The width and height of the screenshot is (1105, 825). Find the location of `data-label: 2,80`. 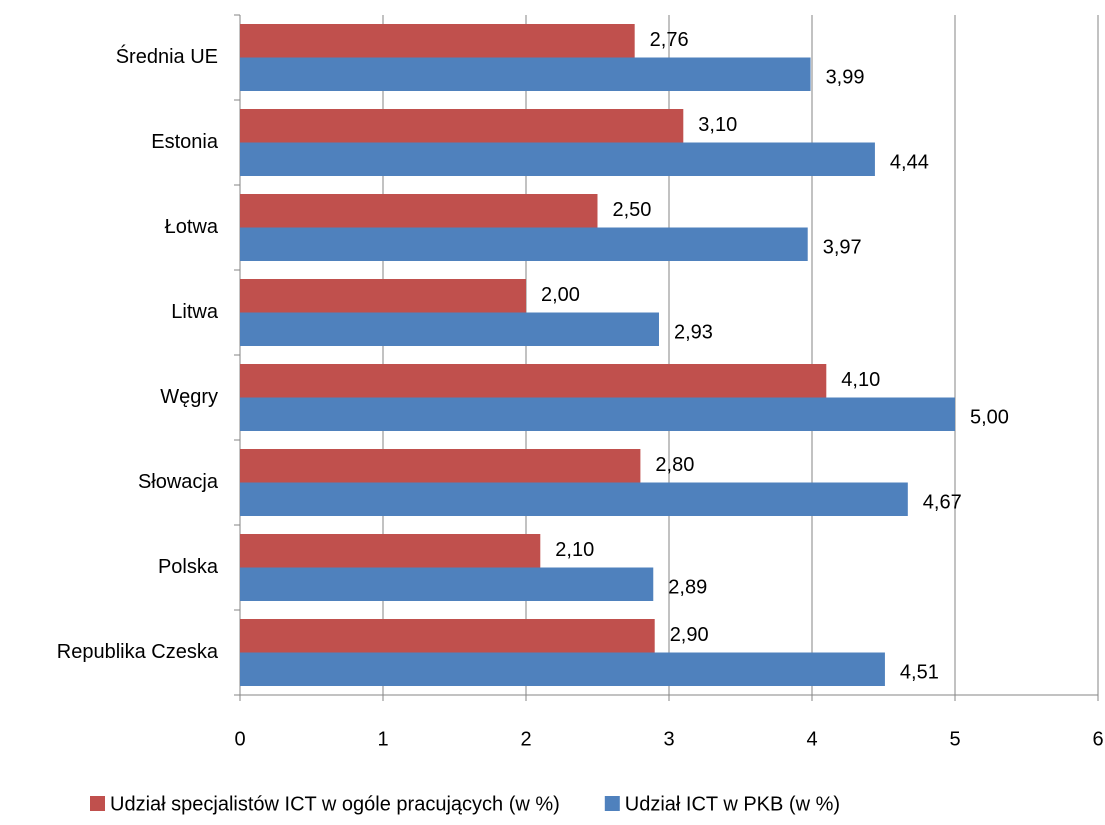

data-label: 2,80 is located at coordinates (674, 465).